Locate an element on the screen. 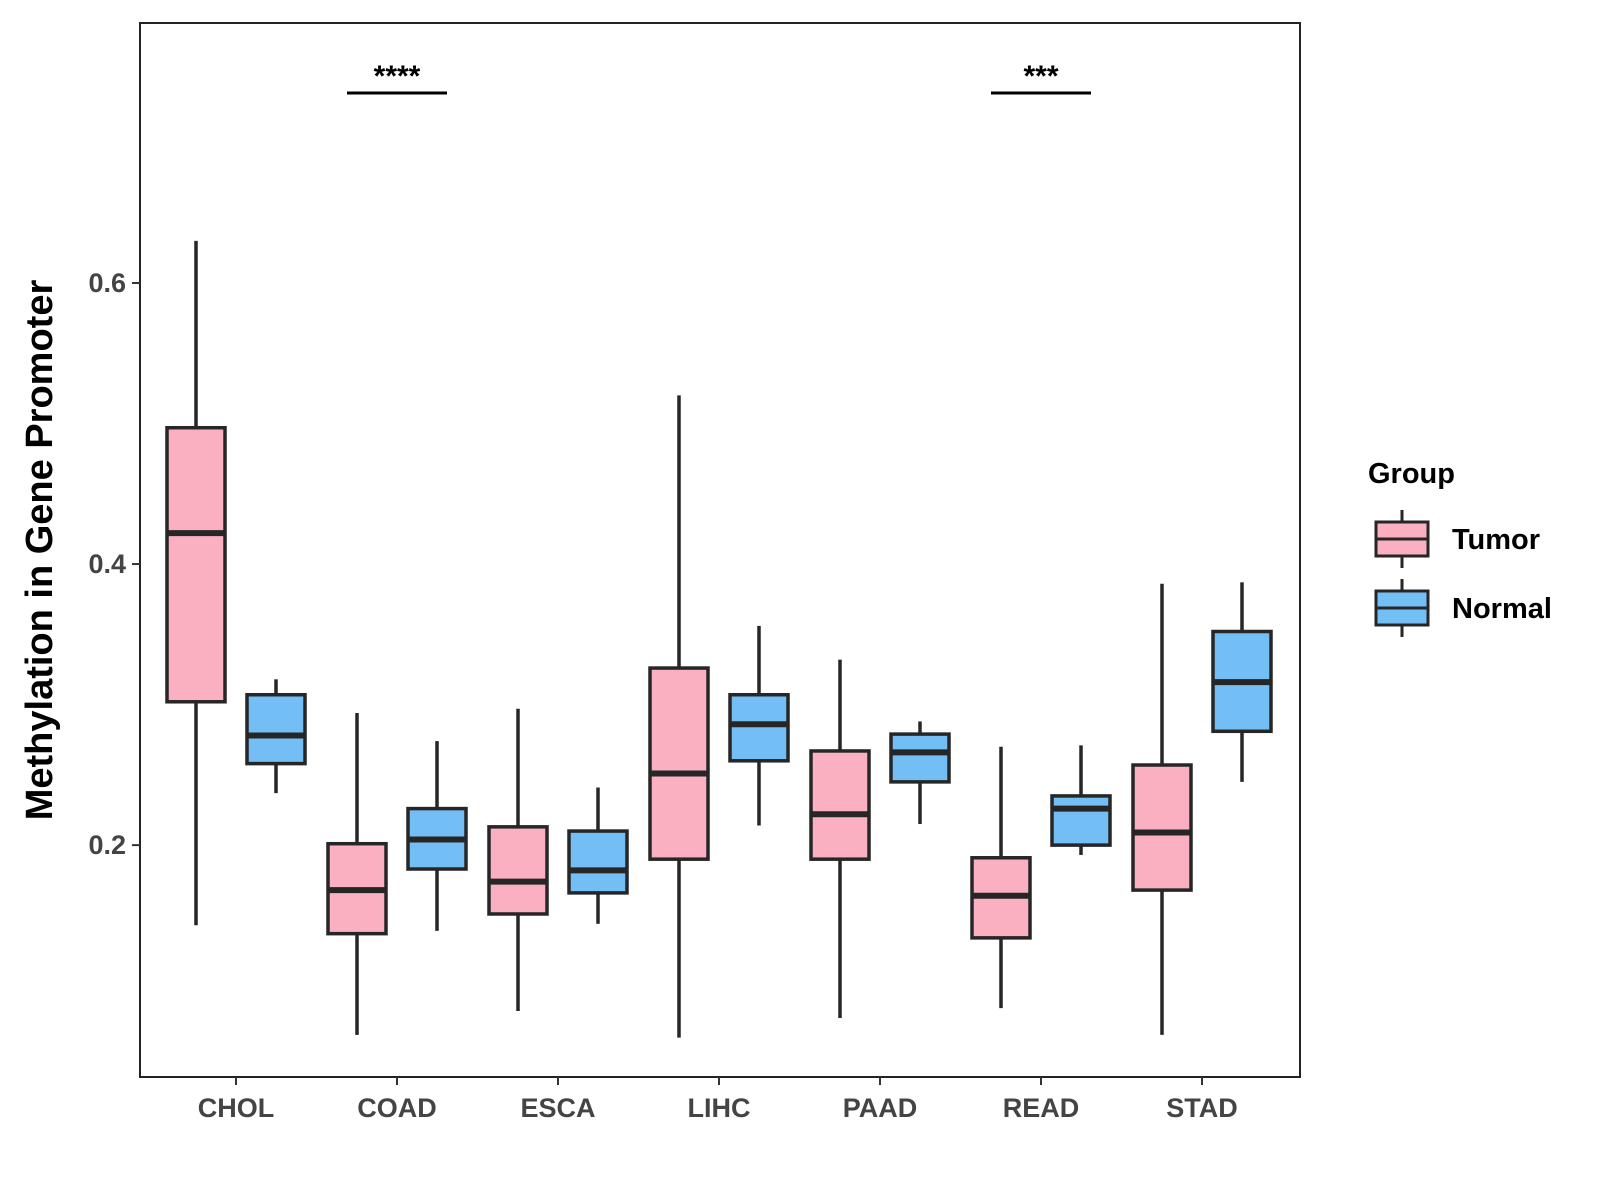  box-paad-tumor is located at coordinates (840, 838).